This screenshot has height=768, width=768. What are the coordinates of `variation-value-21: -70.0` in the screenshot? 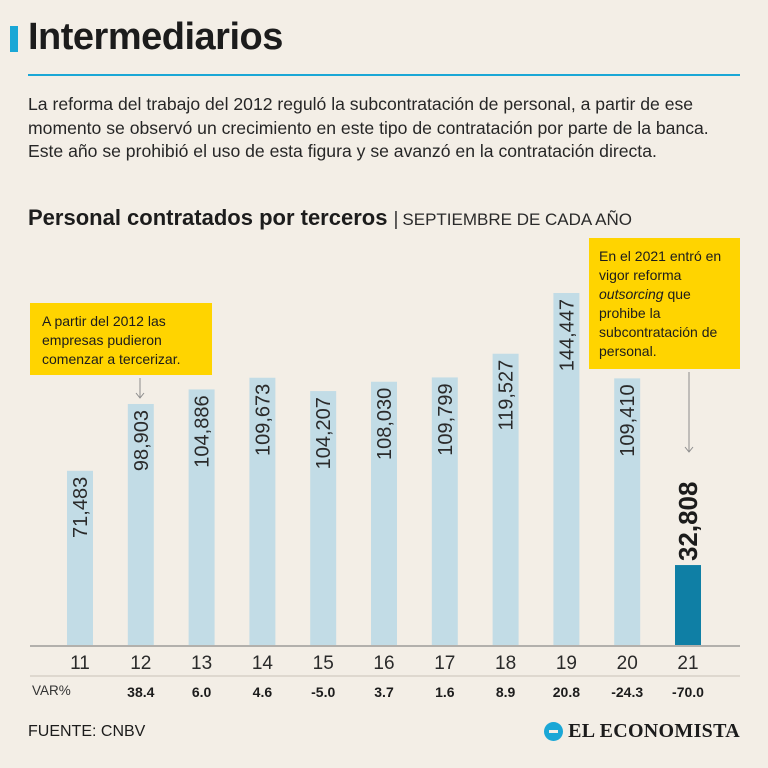 It's located at (688, 692).